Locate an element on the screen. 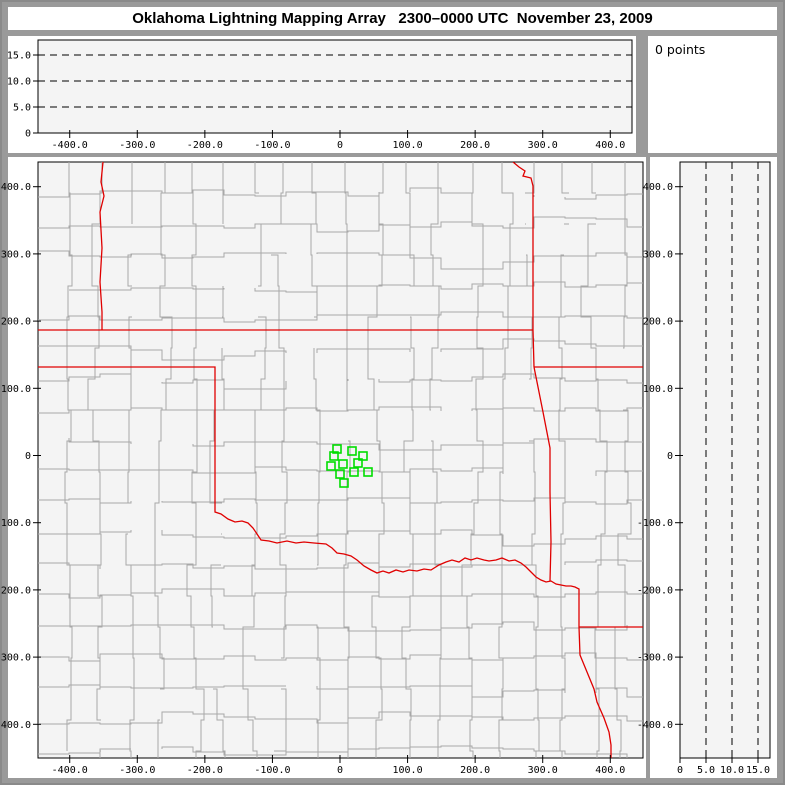  state-border-oklahoma-arkansas is located at coordinates (542, 474).